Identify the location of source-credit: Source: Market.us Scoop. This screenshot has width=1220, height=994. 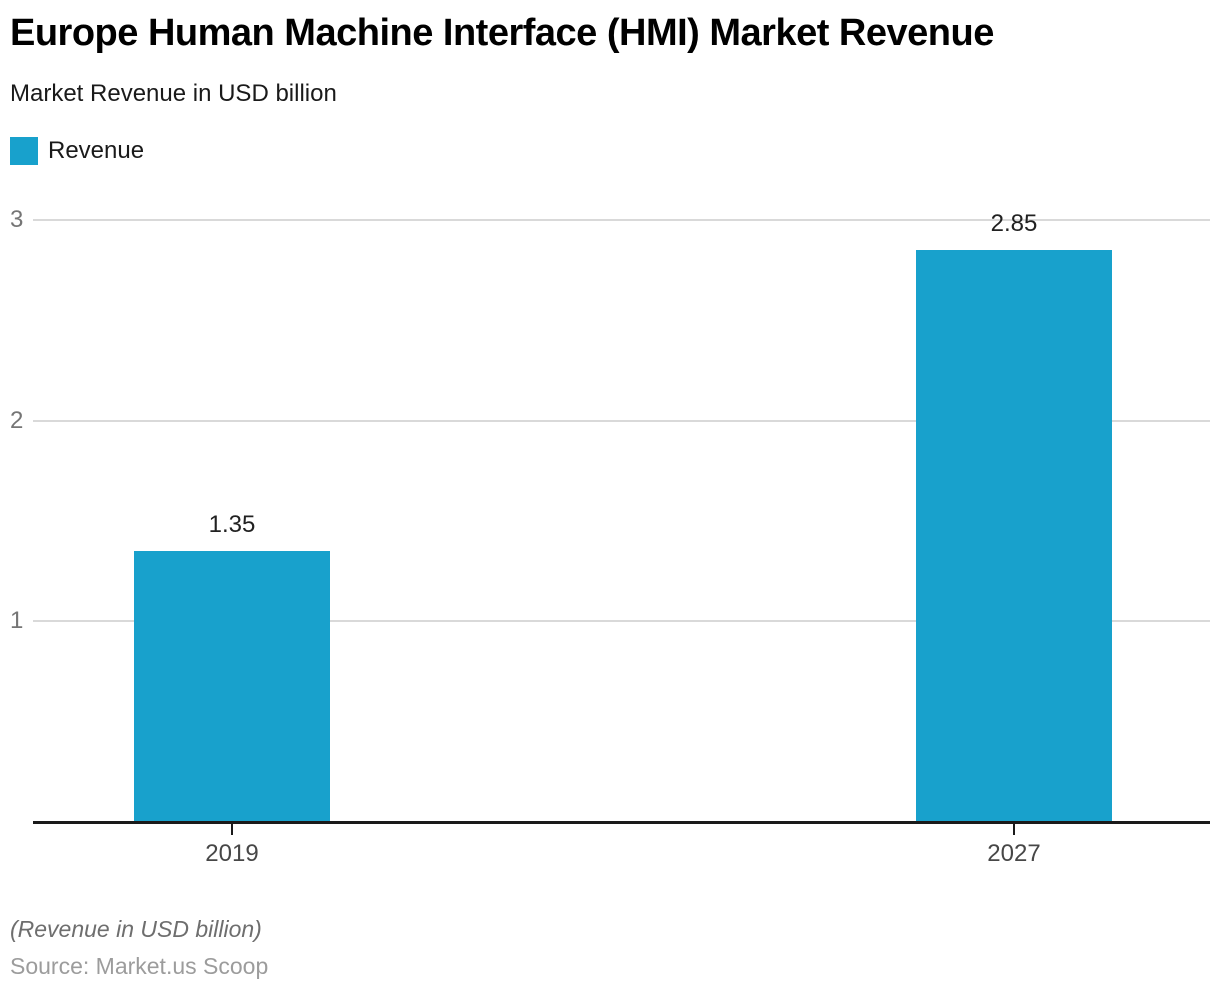
(139, 966).